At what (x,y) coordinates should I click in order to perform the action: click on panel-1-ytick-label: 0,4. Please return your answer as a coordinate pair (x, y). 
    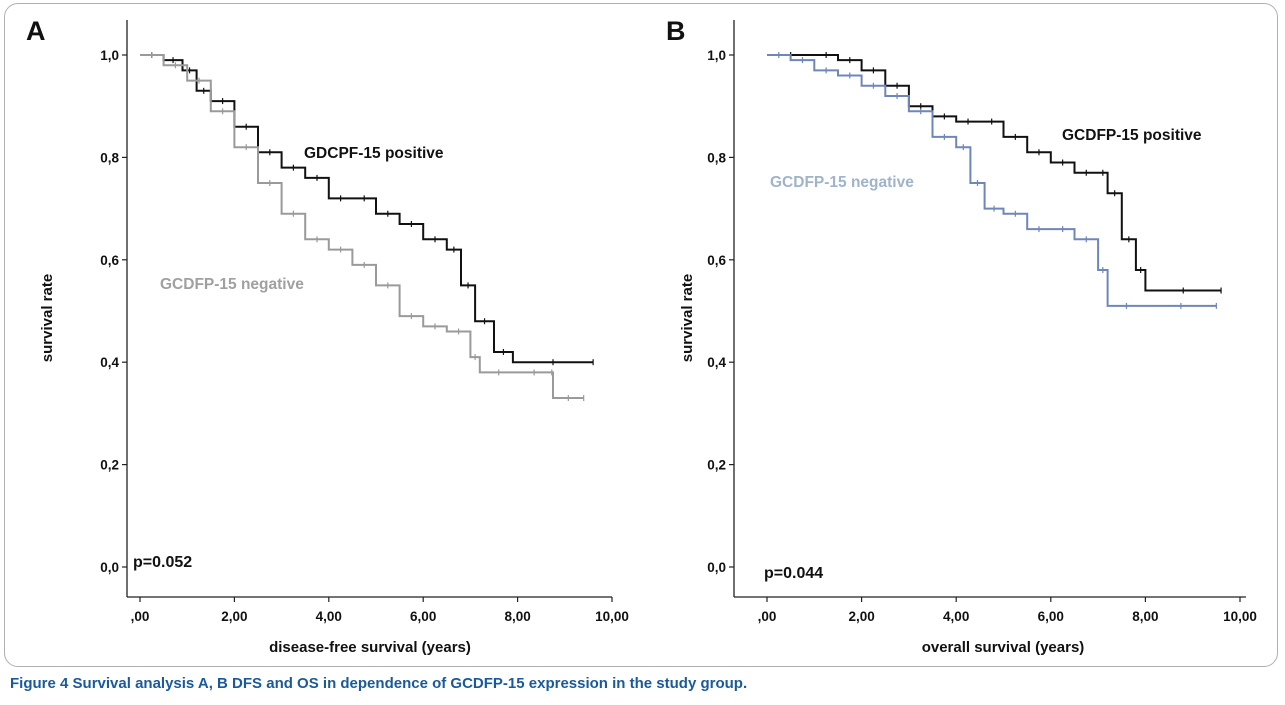
    Looking at the image, I should click on (716, 362).